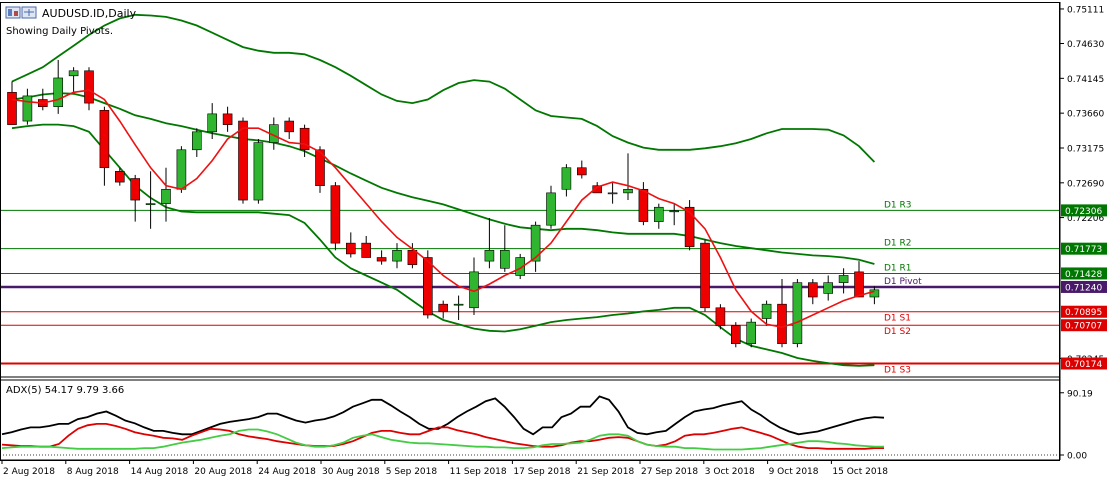  What do you see at coordinates (1083, 212) in the screenshot?
I see `pivot-price-value: 0.72306` at bounding box center [1083, 212].